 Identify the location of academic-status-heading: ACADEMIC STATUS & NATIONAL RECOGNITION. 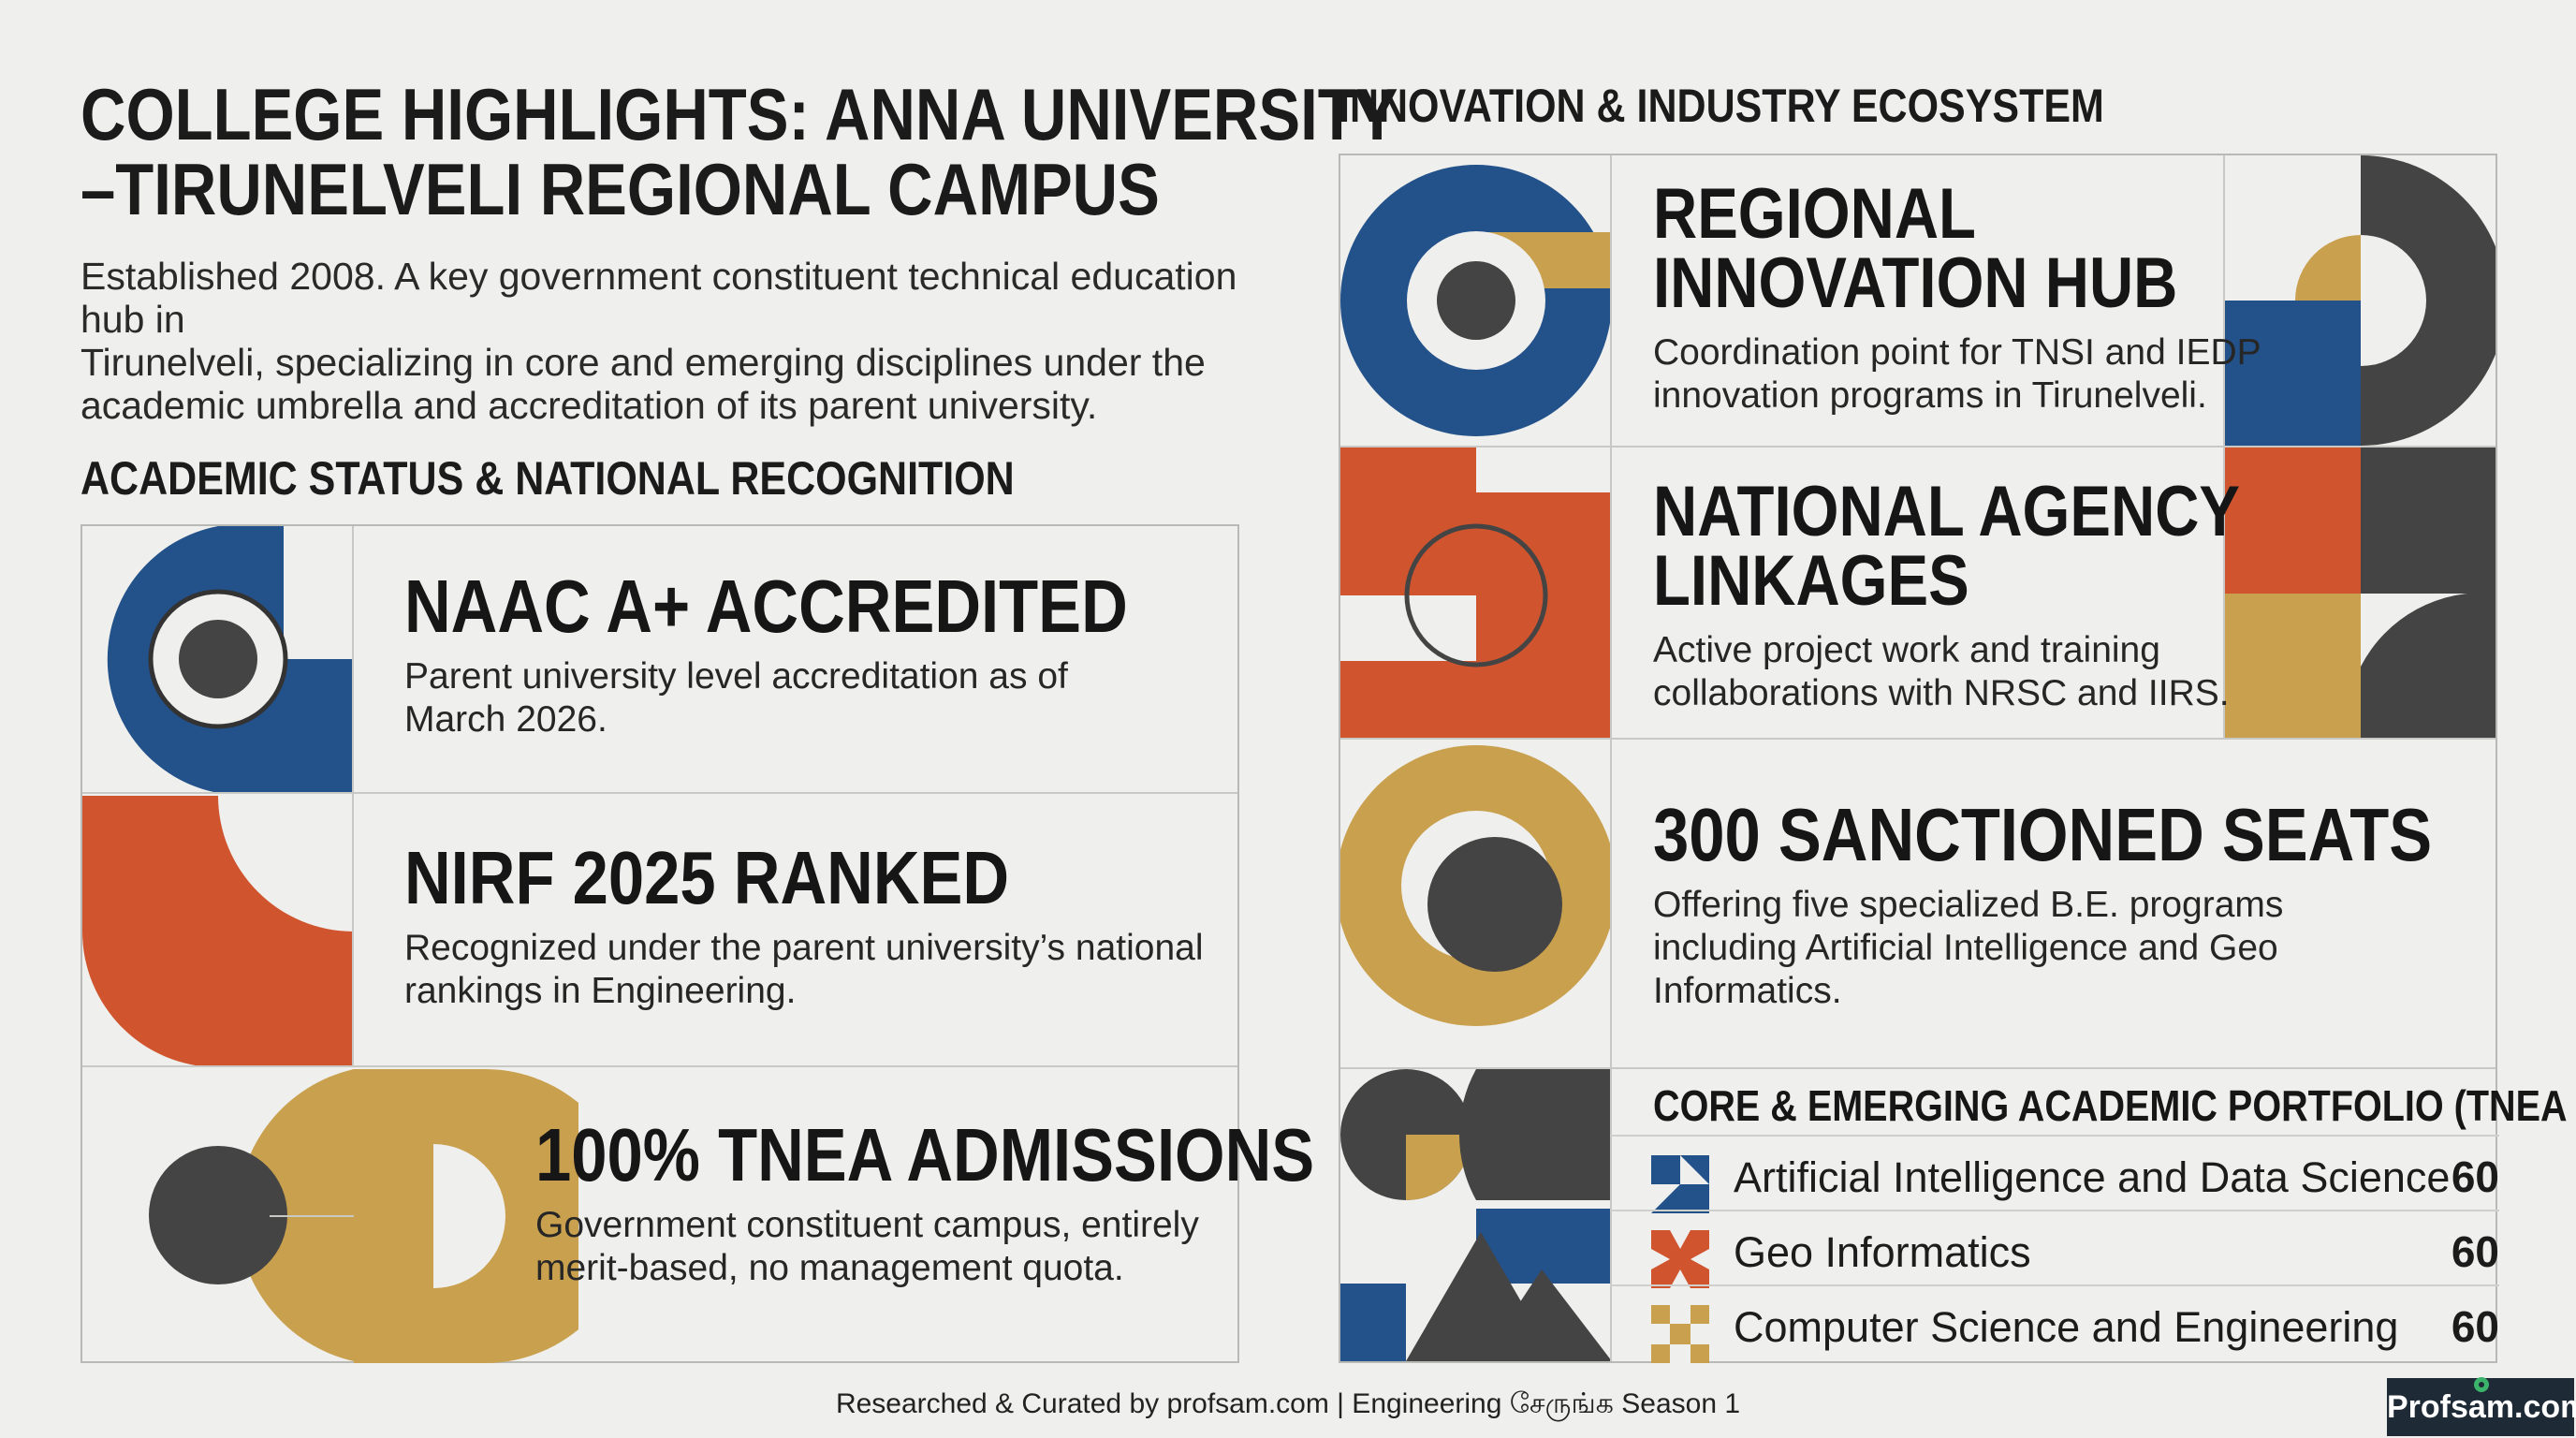
(547, 478).